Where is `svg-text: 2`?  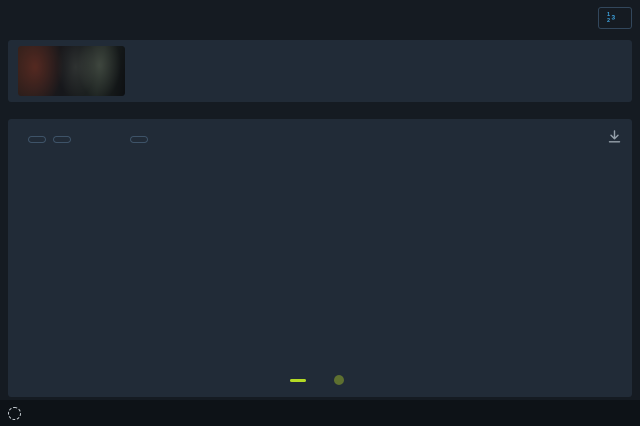
svg-text: 2 is located at coordinates (608, 20).